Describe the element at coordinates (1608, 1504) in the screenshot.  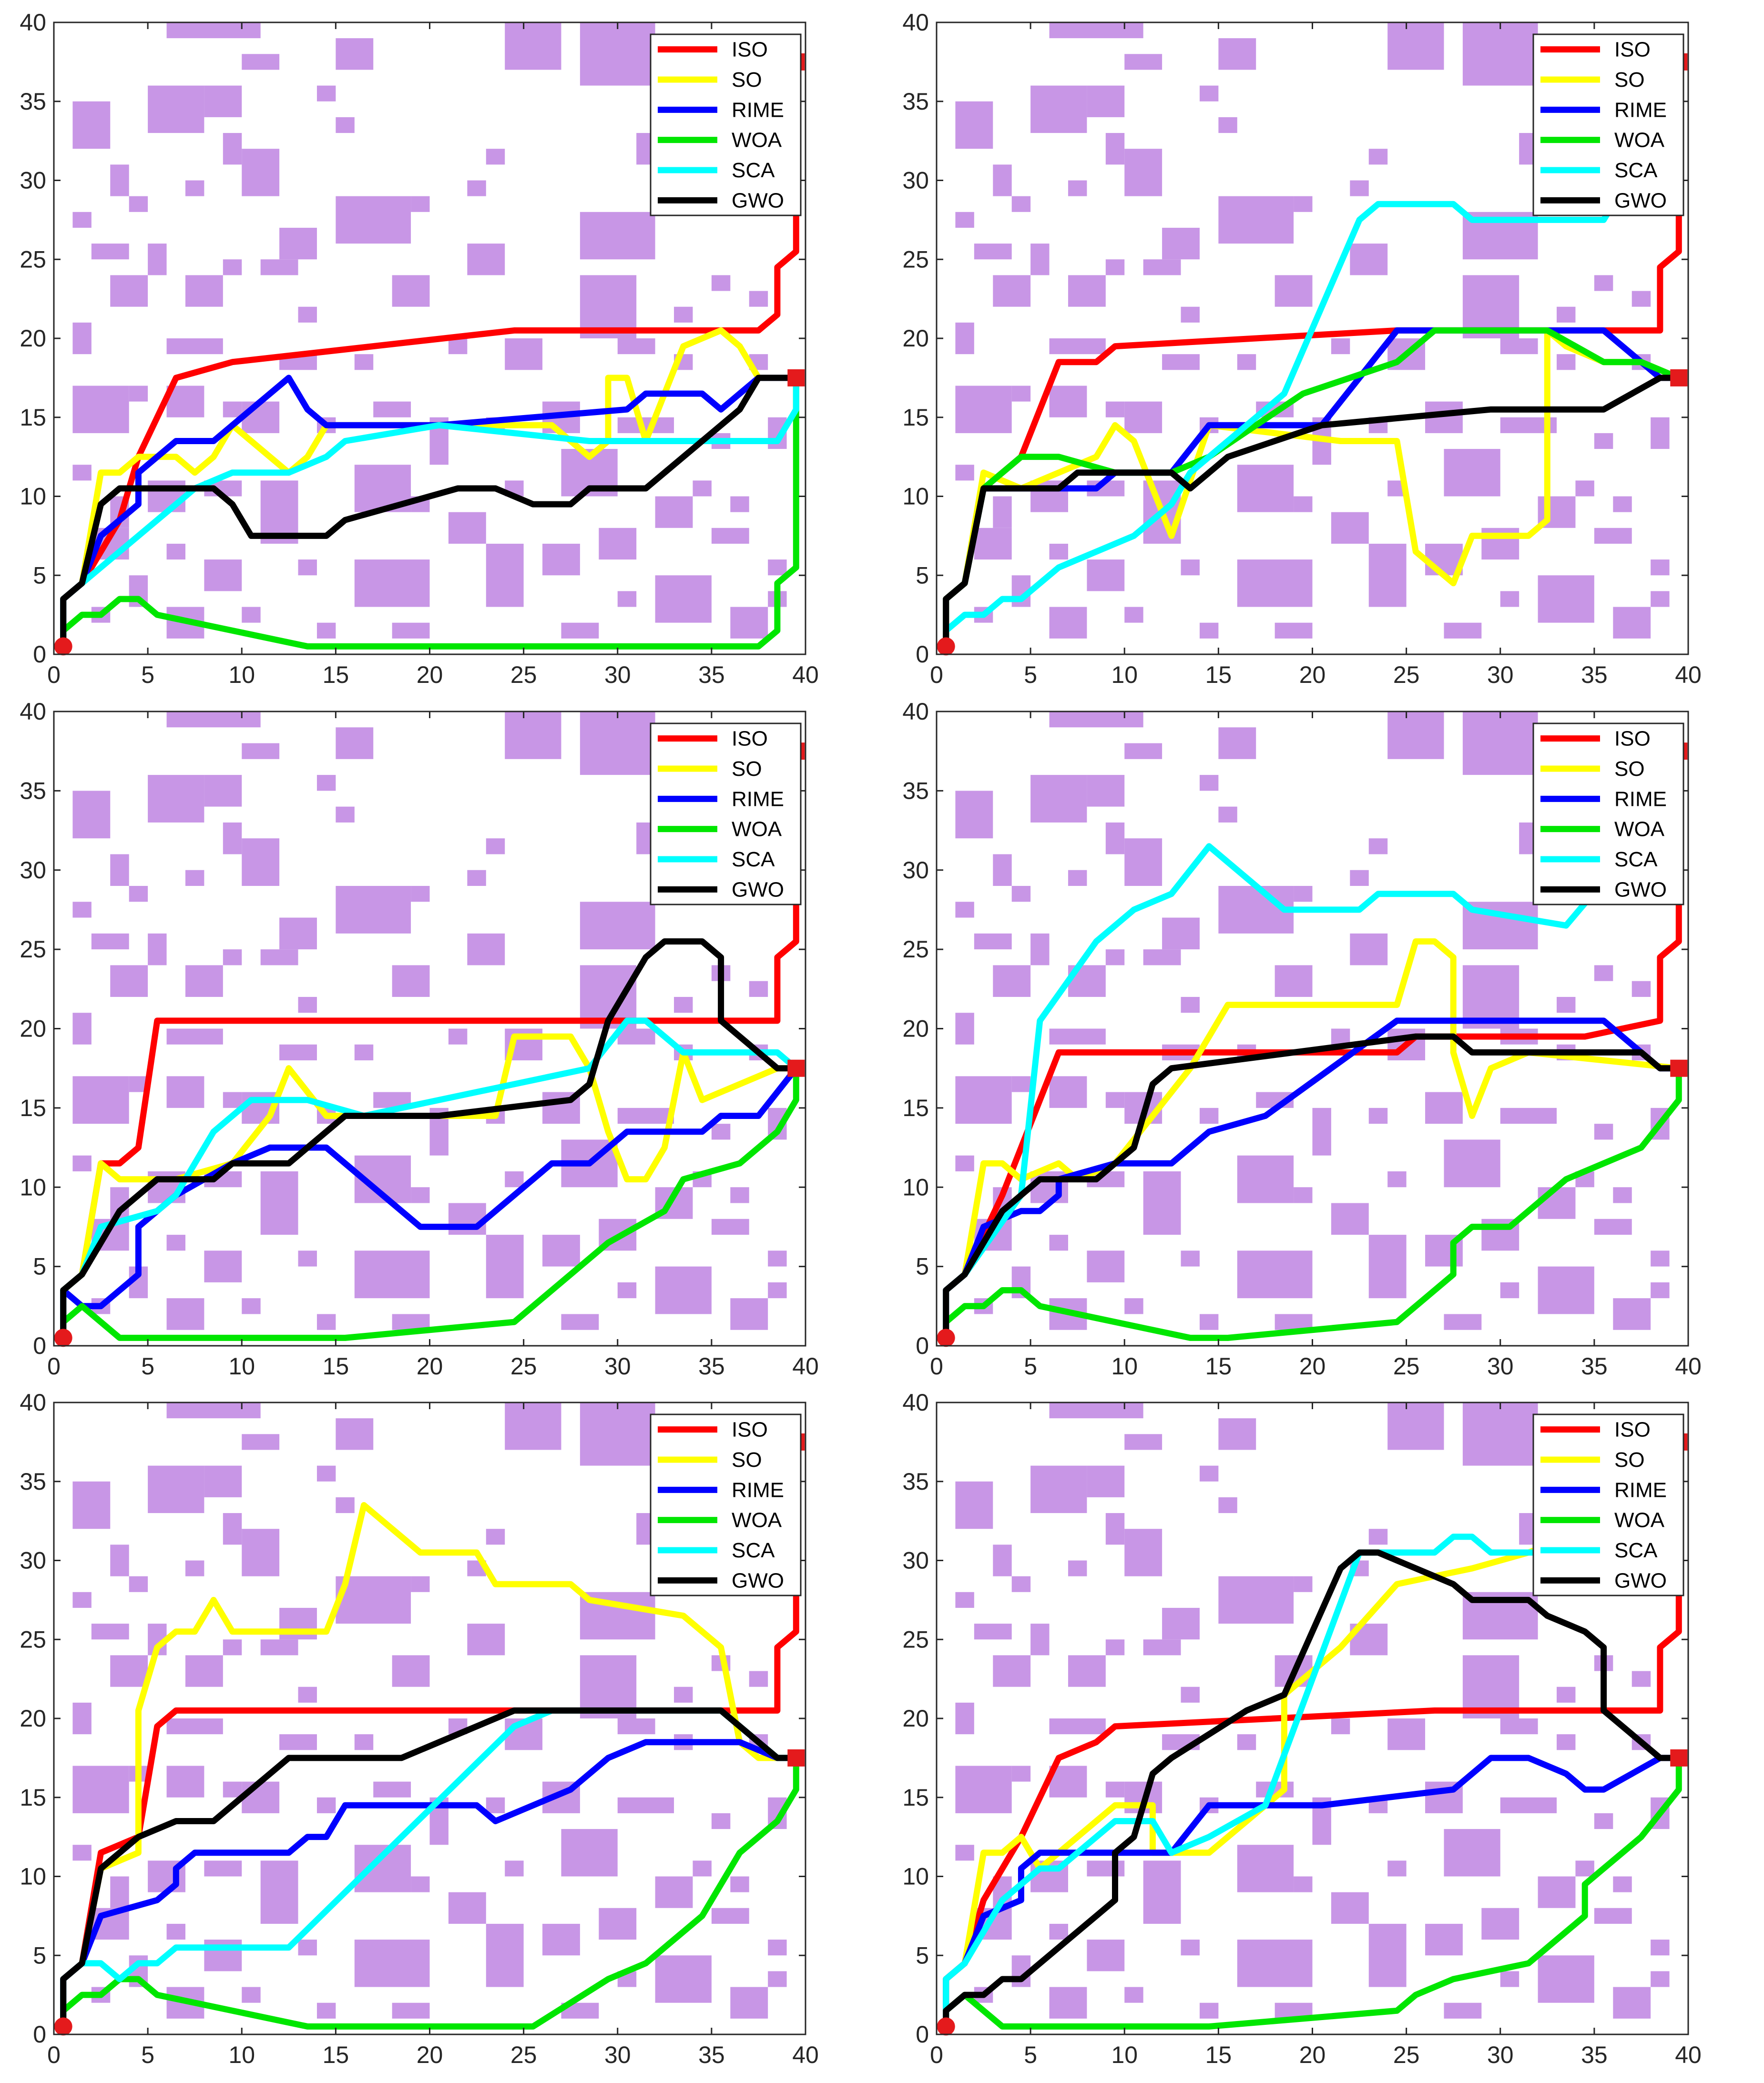
I see `legend-box` at that location.